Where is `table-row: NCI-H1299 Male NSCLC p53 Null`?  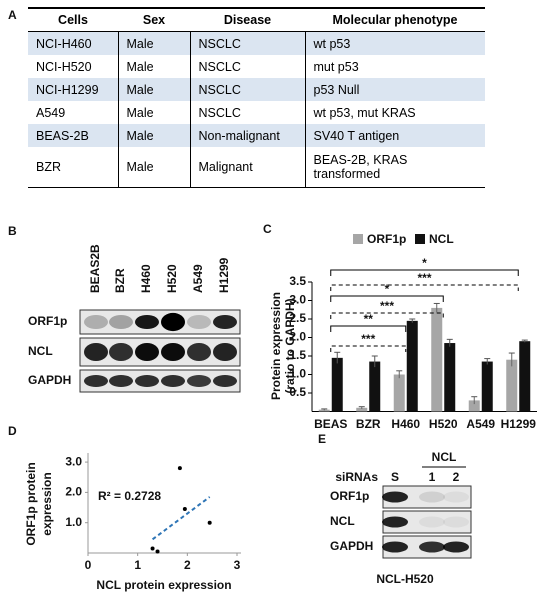
table-row: NCI-H1299 Male NSCLC p53 Null is located at coordinates (256, 89).